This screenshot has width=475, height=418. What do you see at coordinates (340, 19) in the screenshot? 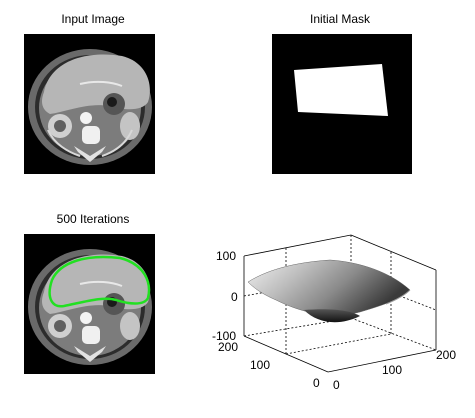
I see `initial-mask-title: Initial Mask` at bounding box center [340, 19].